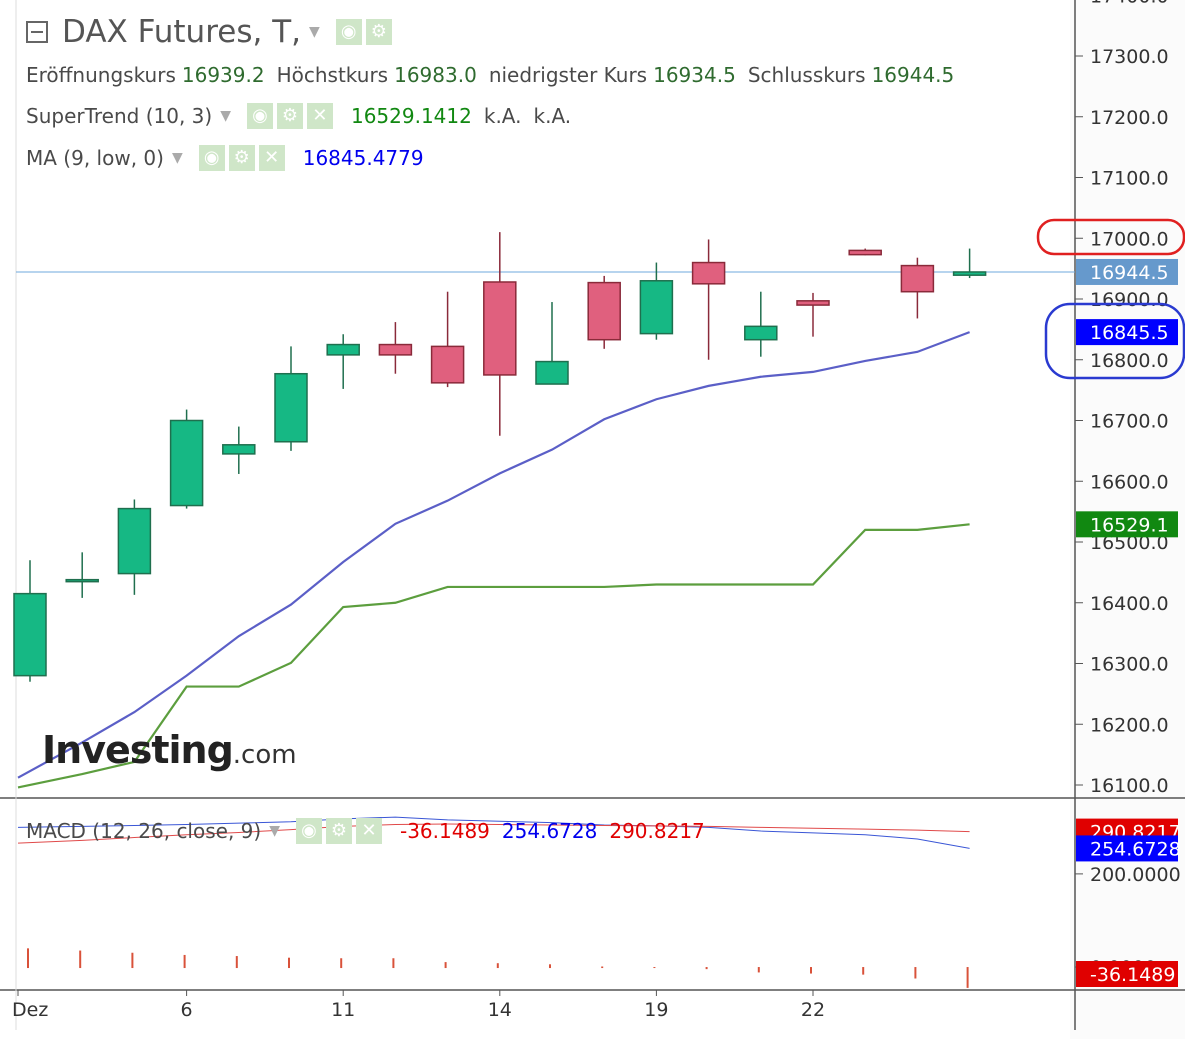 This screenshot has height=1039, width=1185. Describe the element at coordinates (363, 158) in the screenshot. I see `ma-value: 16845.4779` at that location.